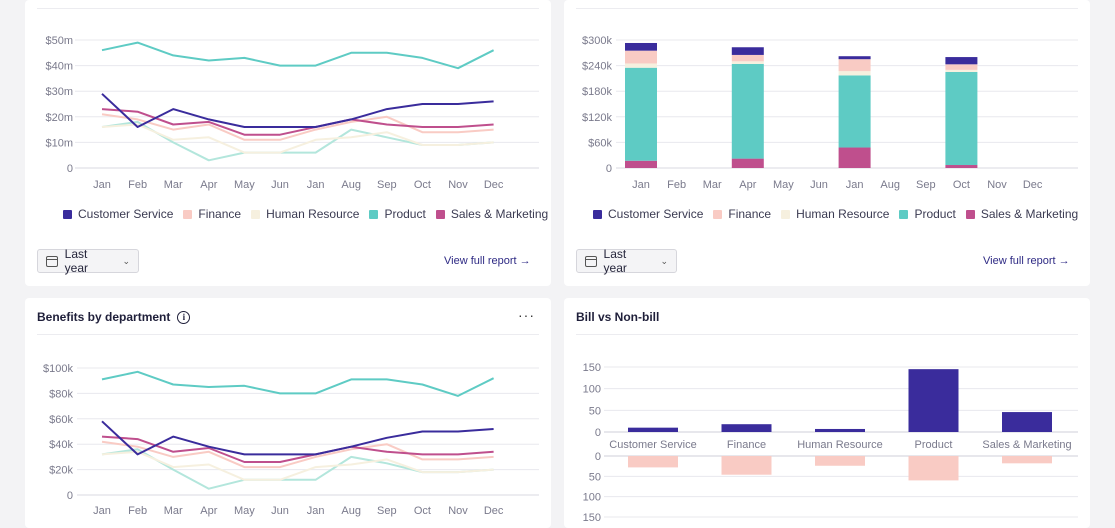  I want to click on y-tick-label: $50m, so click(59, 41).